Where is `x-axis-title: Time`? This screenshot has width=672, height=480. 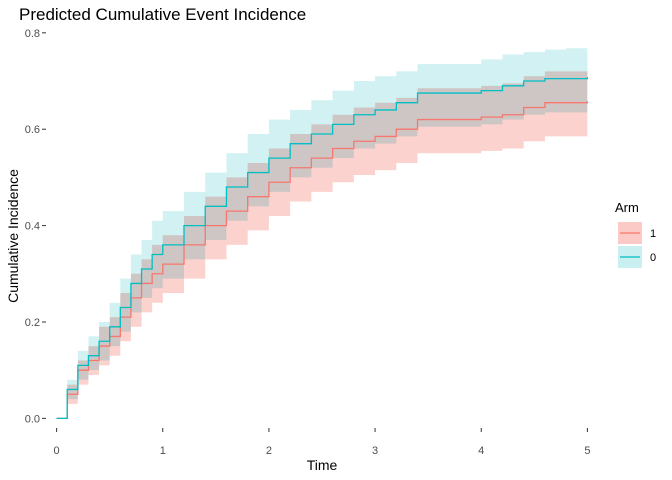 x-axis-title: Time is located at coordinates (322, 465).